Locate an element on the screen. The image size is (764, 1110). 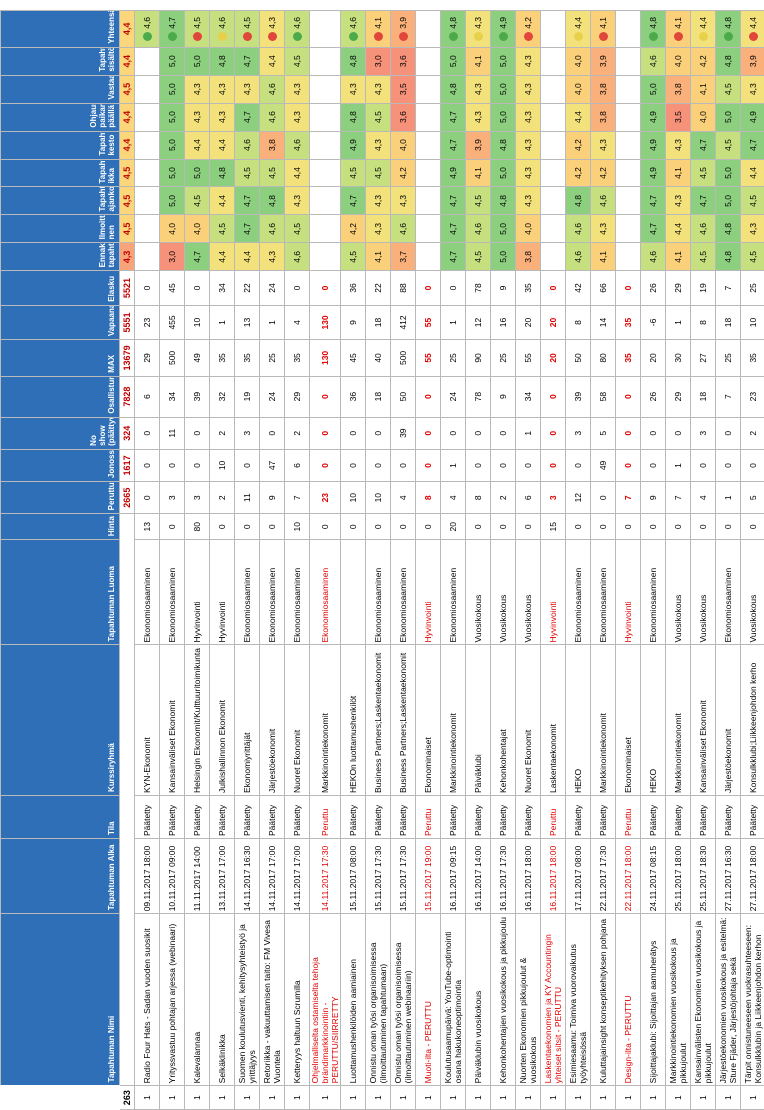
cell-start-time: 17.11.2017 08:00 is located at coordinates (578, 876).